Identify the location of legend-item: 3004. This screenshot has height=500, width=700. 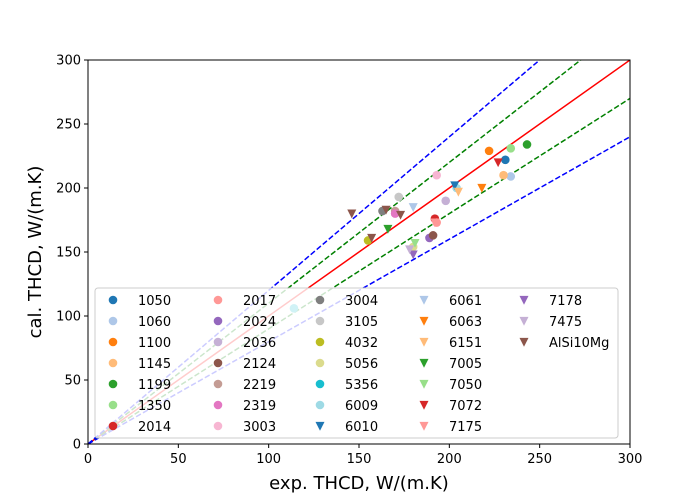
(346, 301).